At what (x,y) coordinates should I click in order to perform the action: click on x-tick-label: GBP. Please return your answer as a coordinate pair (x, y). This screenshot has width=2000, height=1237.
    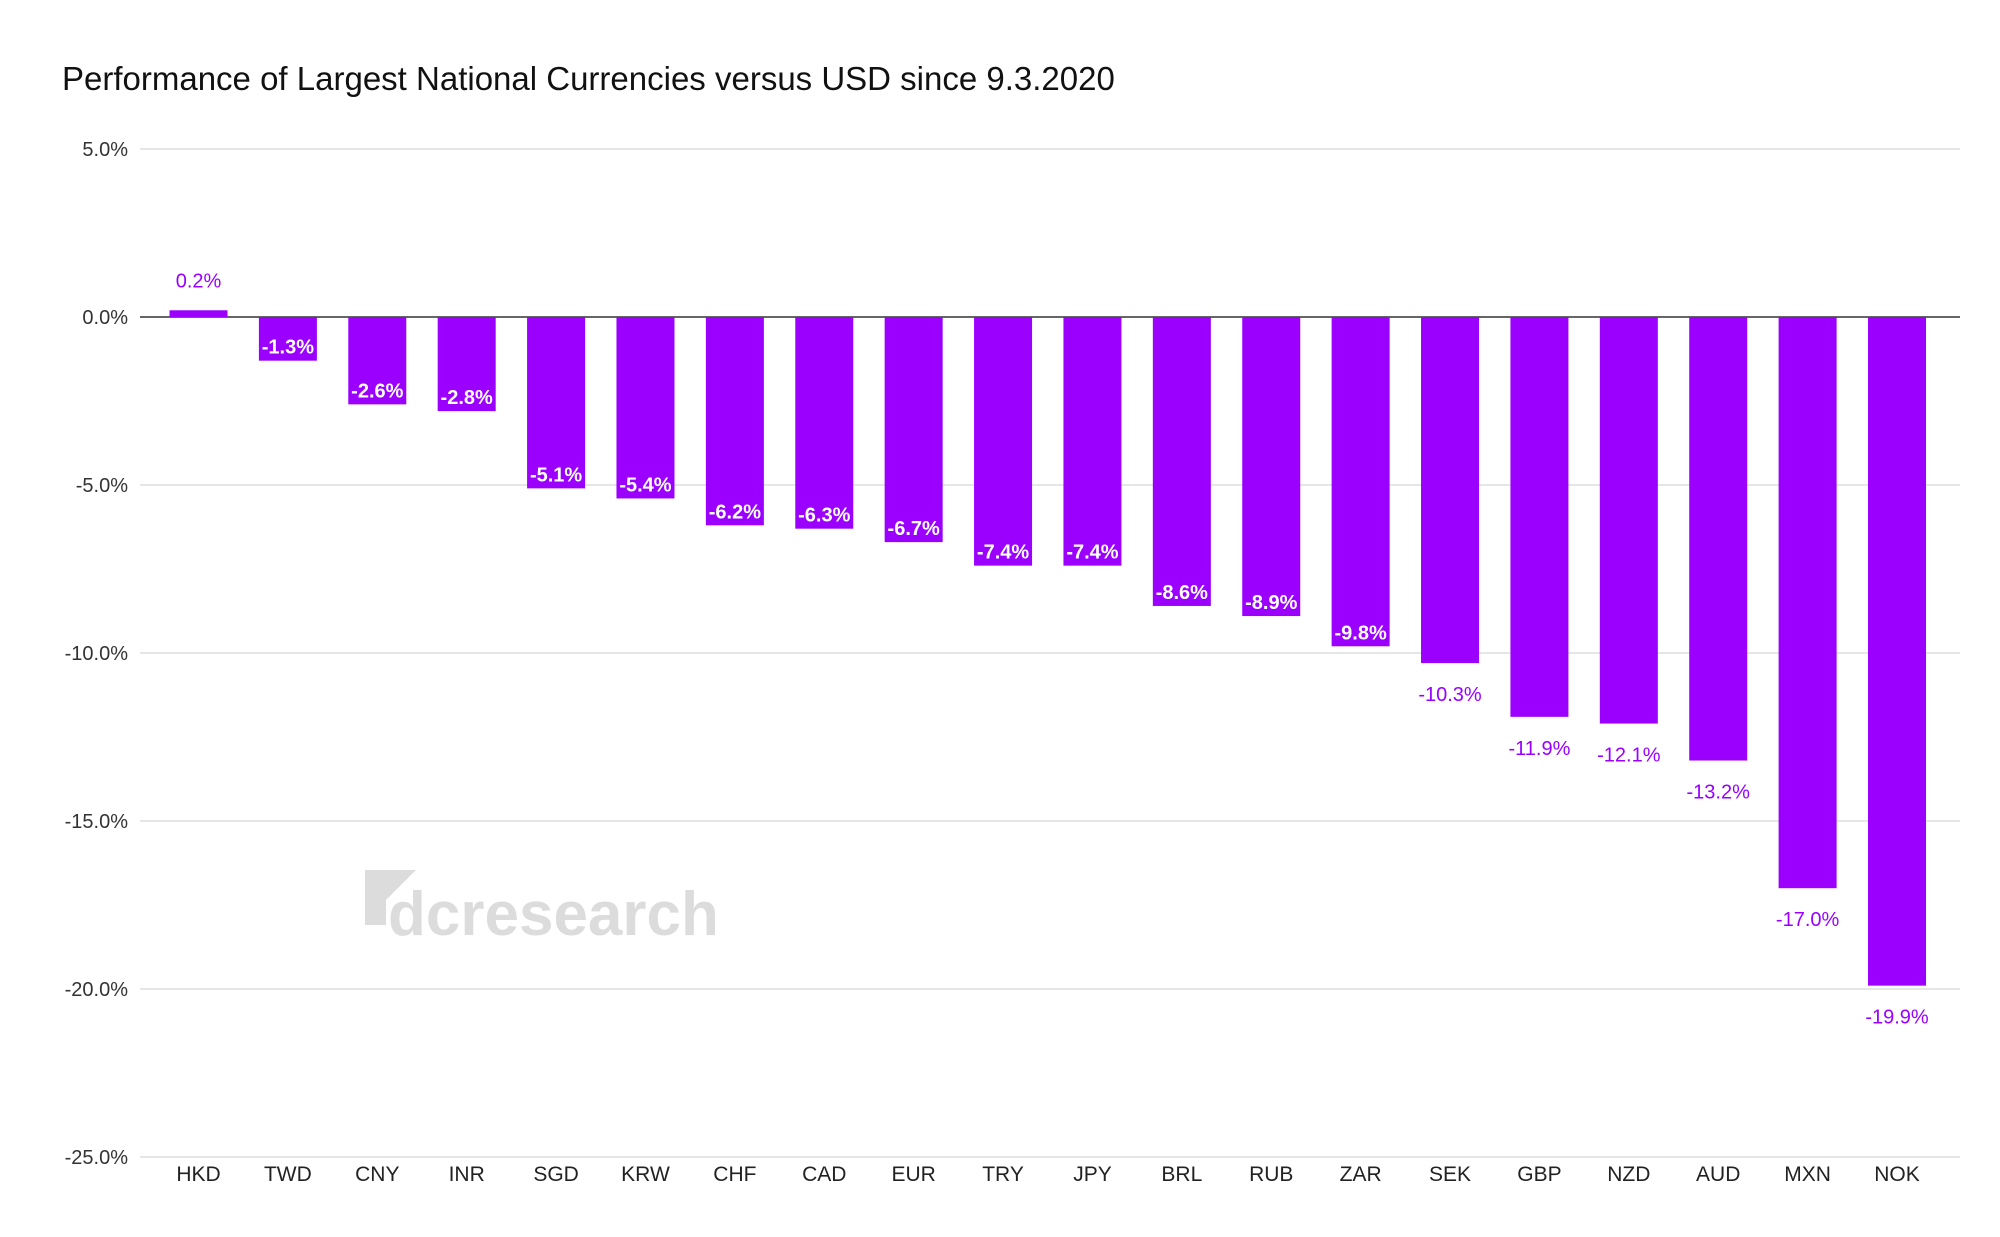
    Looking at the image, I should click on (1539, 1174).